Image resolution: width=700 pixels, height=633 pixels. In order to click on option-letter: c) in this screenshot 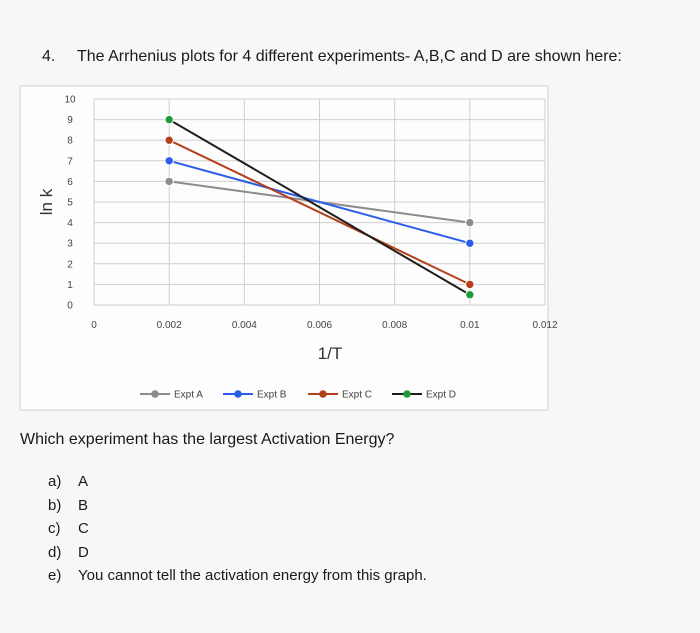, I will do `click(54, 528)`.